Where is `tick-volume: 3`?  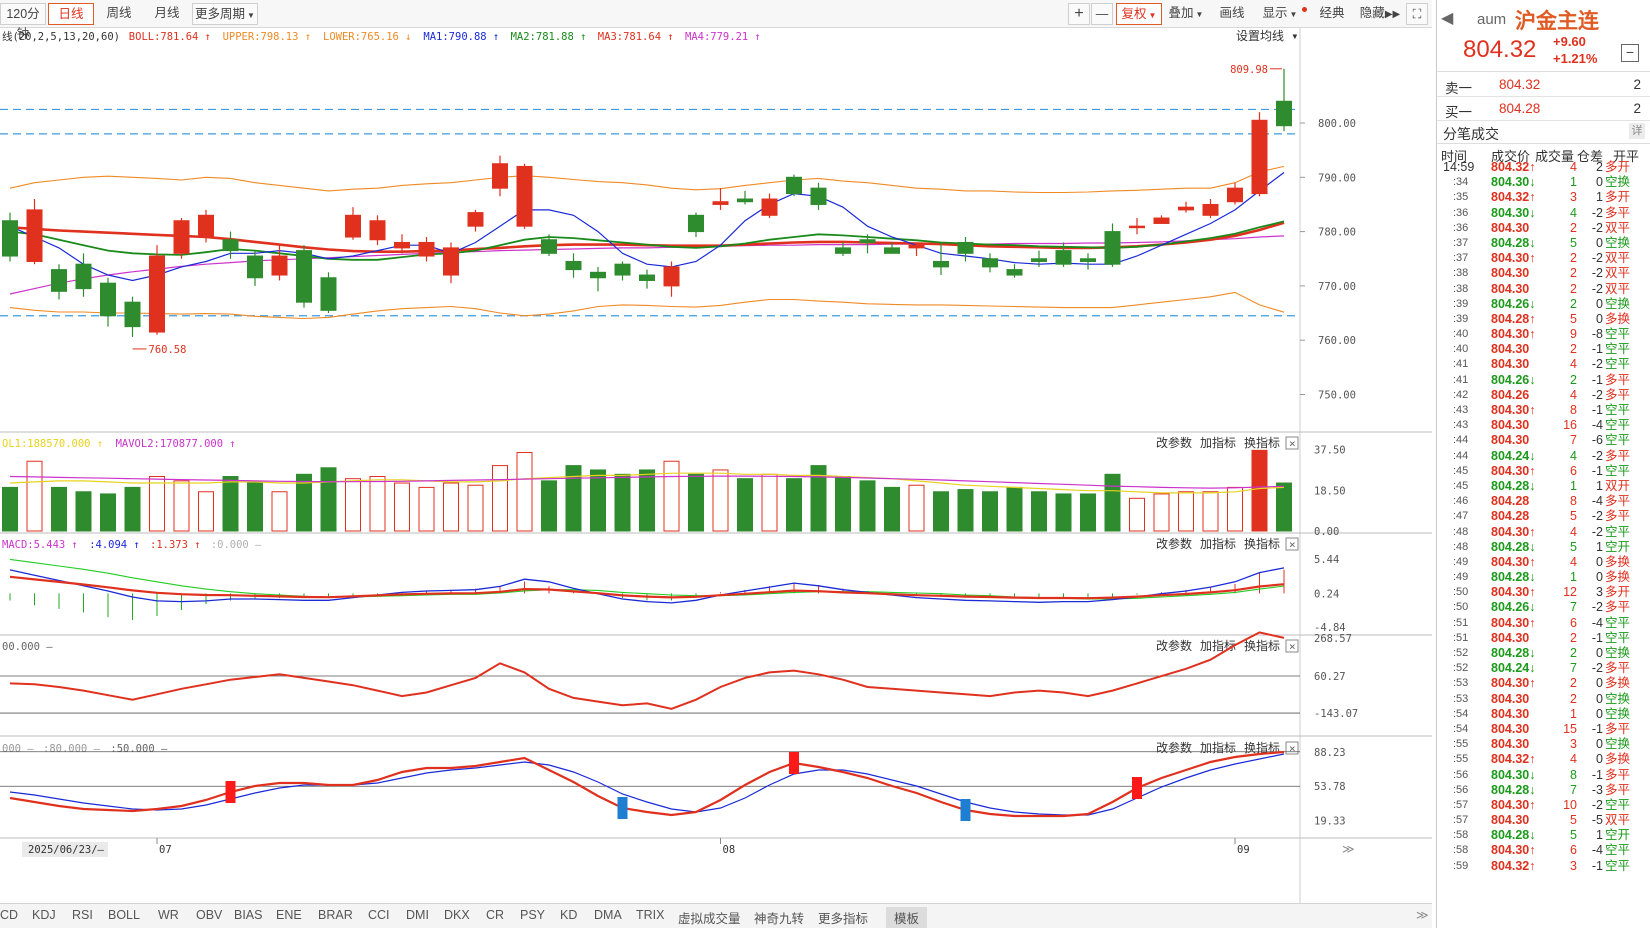
tick-volume: 3 is located at coordinates (1573, 744).